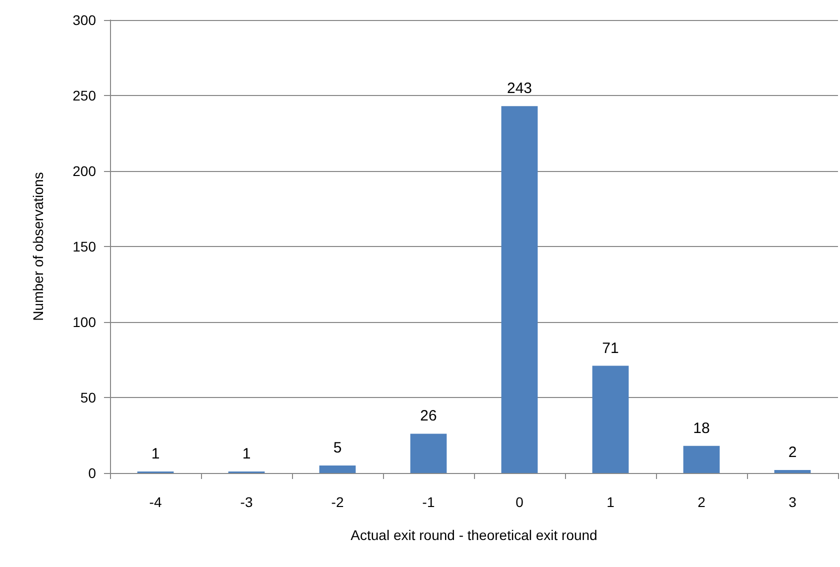 The height and width of the screenshot is (567, 840). What do you see at coordinates (337, 447) in the screenshot?
I see `data-label: 5` at bounding box center [337, 447].